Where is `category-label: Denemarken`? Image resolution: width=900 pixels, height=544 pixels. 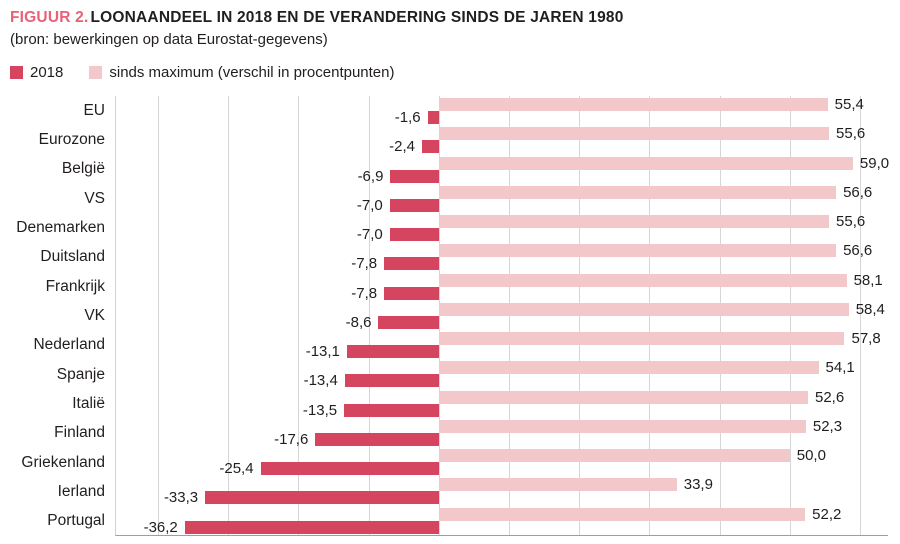
category-label: Denemarken is located at coordinates (60, 227).